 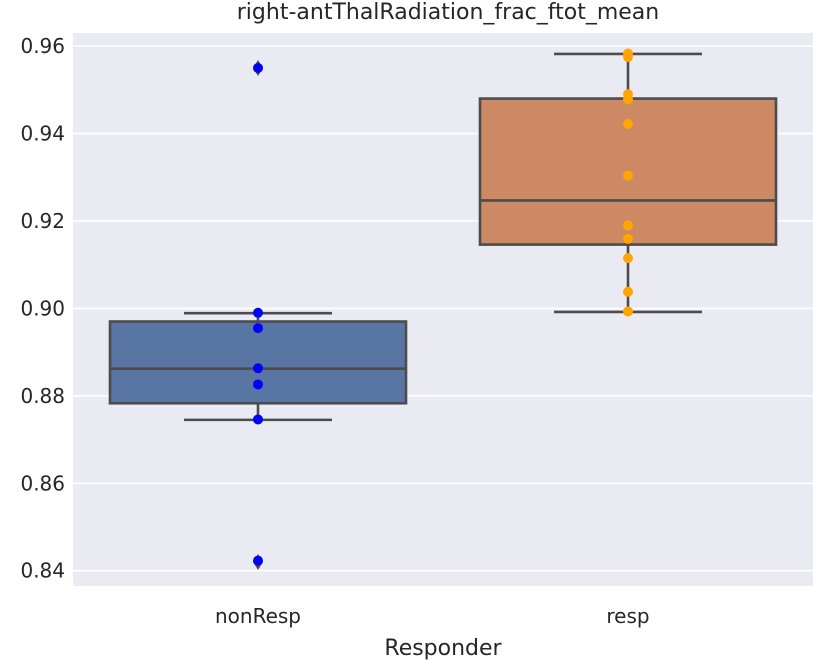 What do you see at coordinates (42, 134) in the screenshot?
I see `y-tick-label: 0.94` at bounding box center [42, 134].